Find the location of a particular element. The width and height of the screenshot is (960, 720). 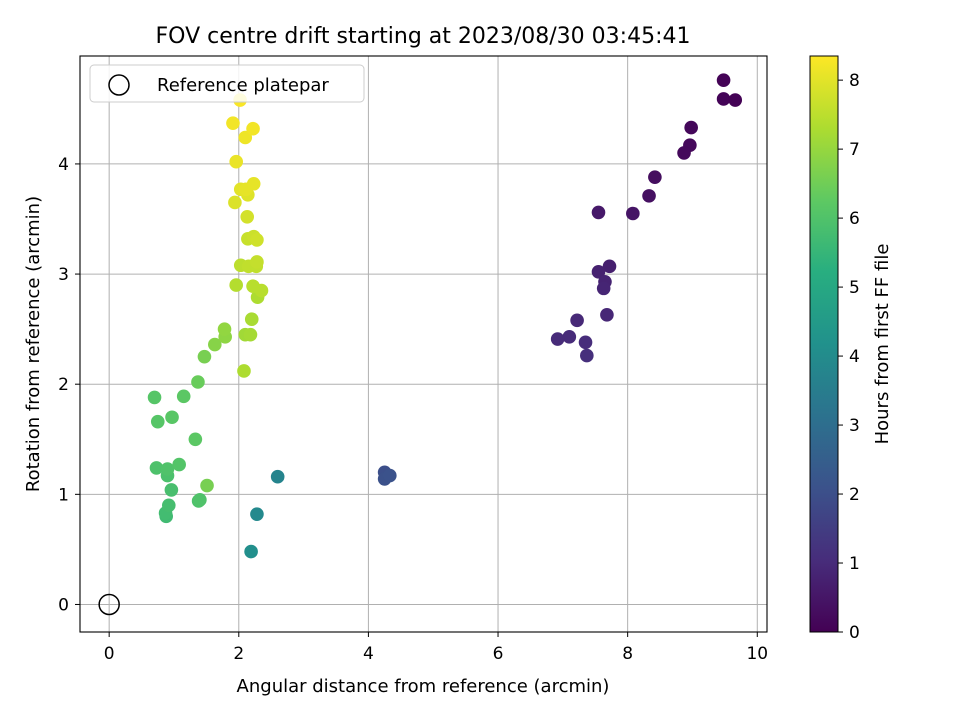

colorbar-tick-label: 2 is located at coordinates (854, 495).